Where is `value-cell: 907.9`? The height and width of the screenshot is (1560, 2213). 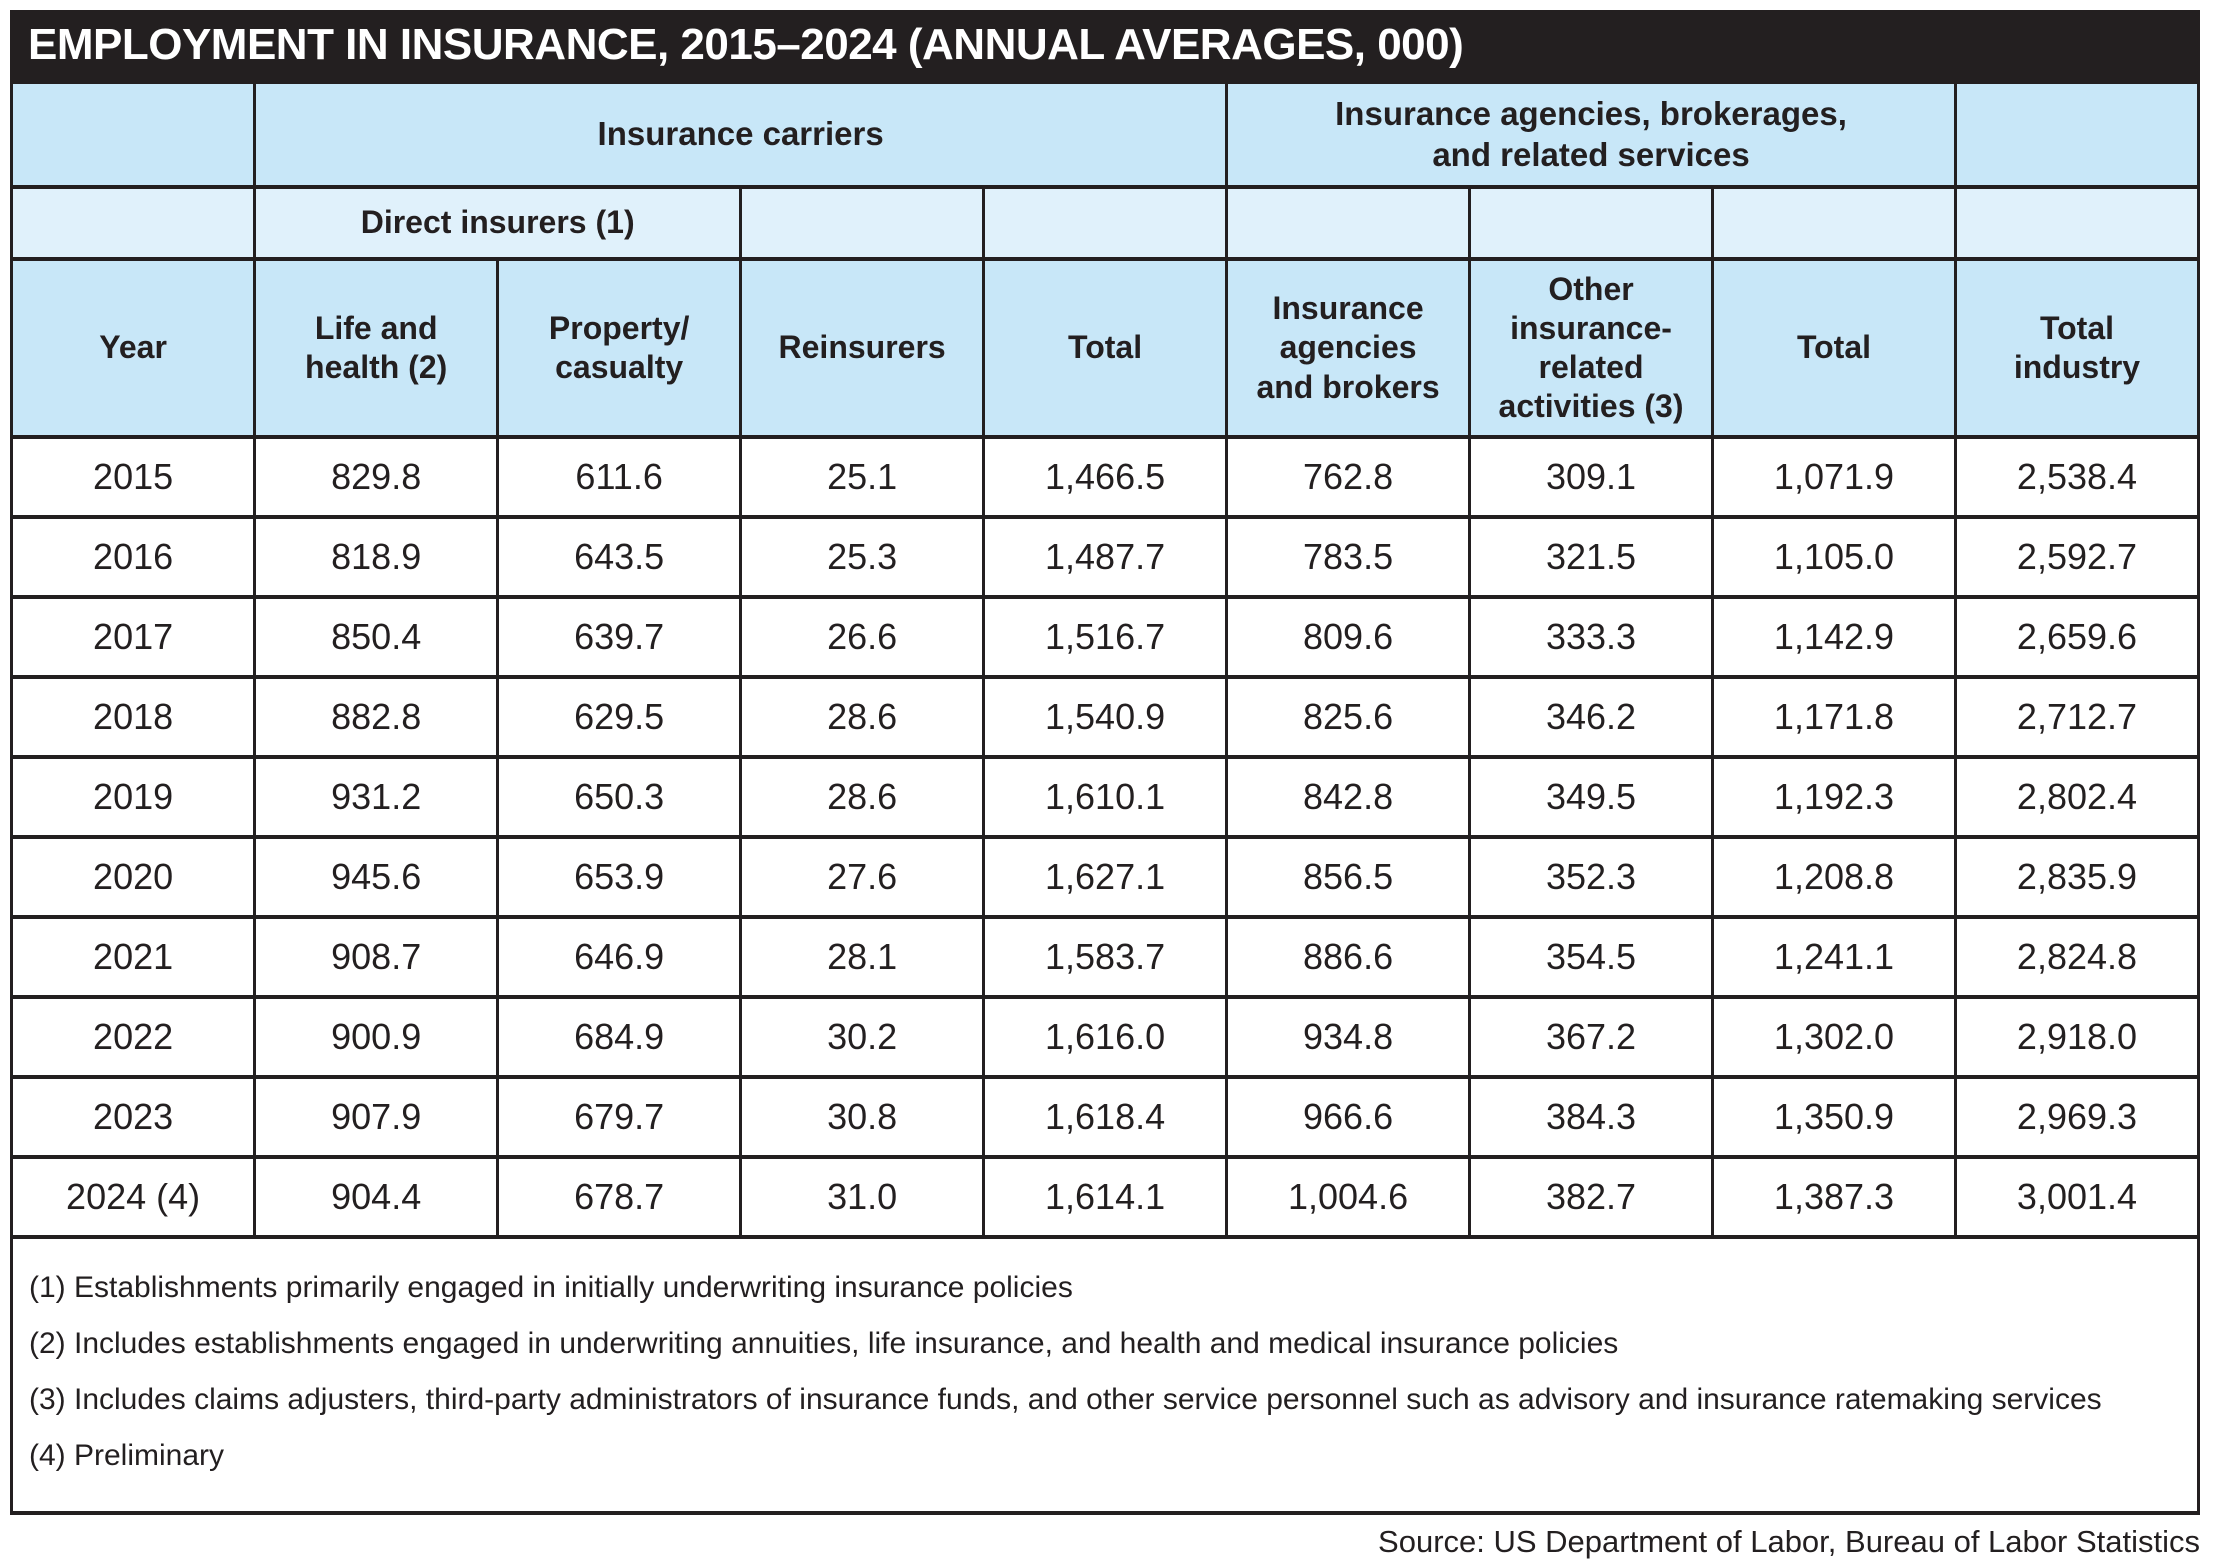
value-cell: 907.9 is located at coordinates (376, 1117).